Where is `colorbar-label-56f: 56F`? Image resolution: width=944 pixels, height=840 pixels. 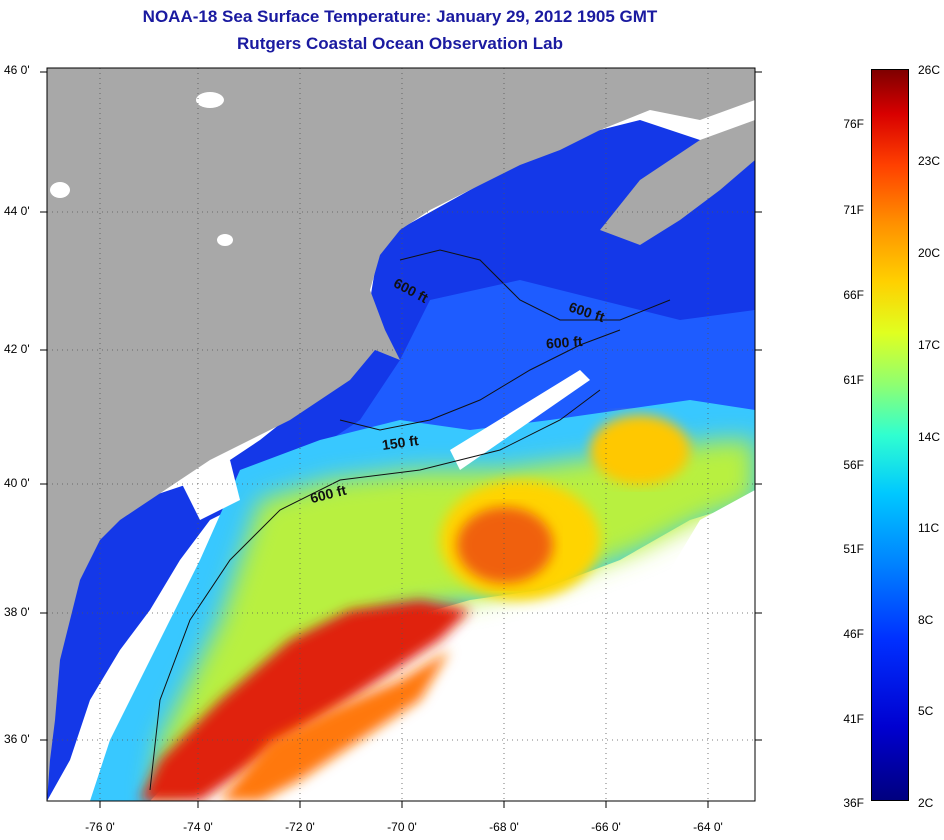
colorbar-label-56f: 56F is located at coordinates (853, 465).